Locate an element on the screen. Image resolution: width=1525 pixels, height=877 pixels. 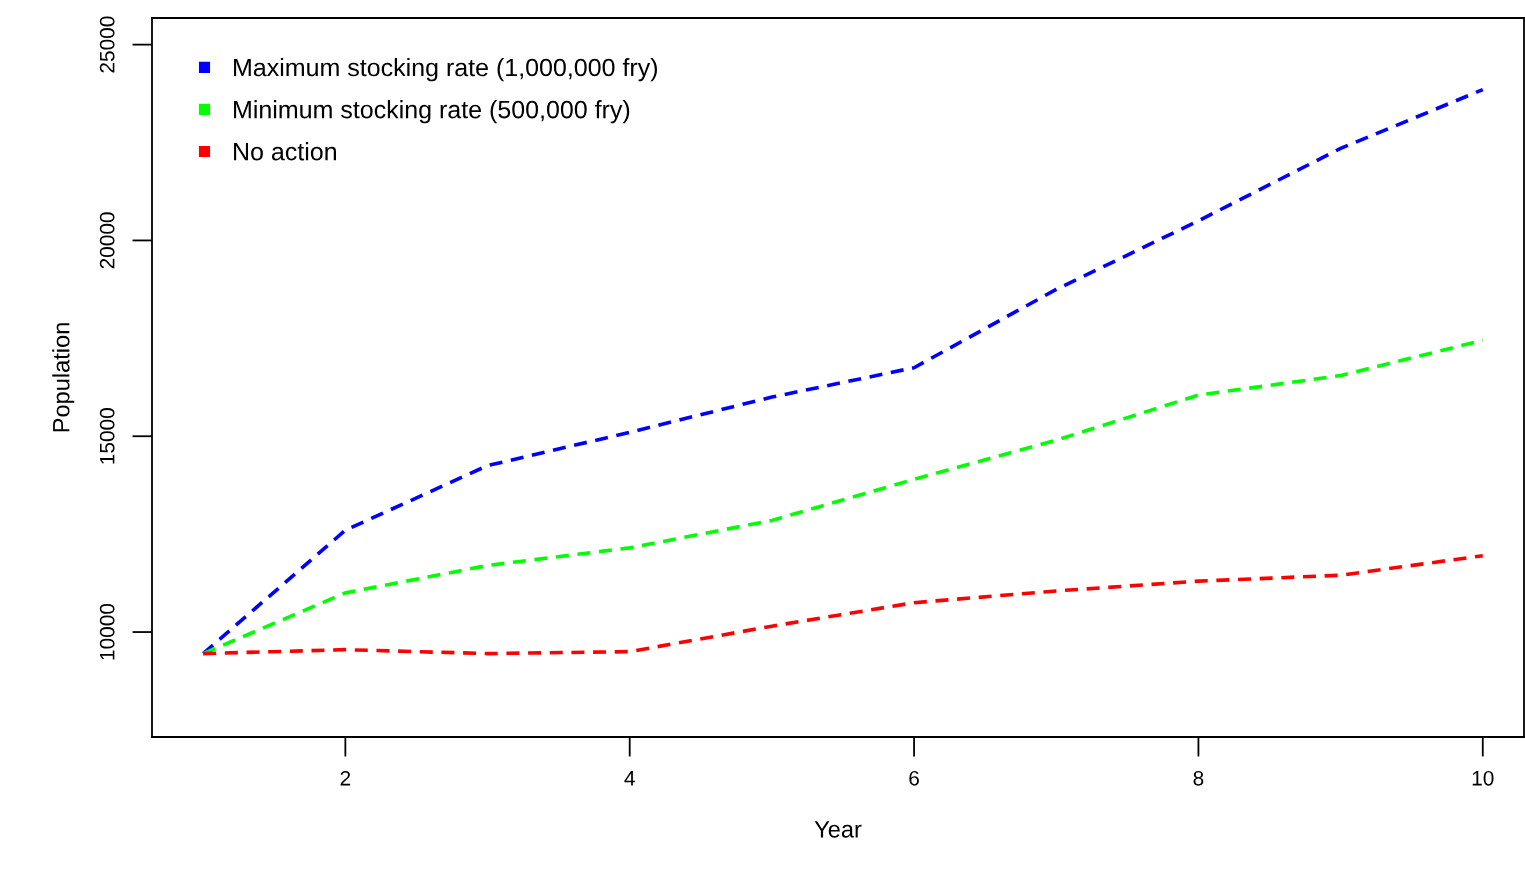
x-tick-label: 6 is located at coordinates (914, 778).